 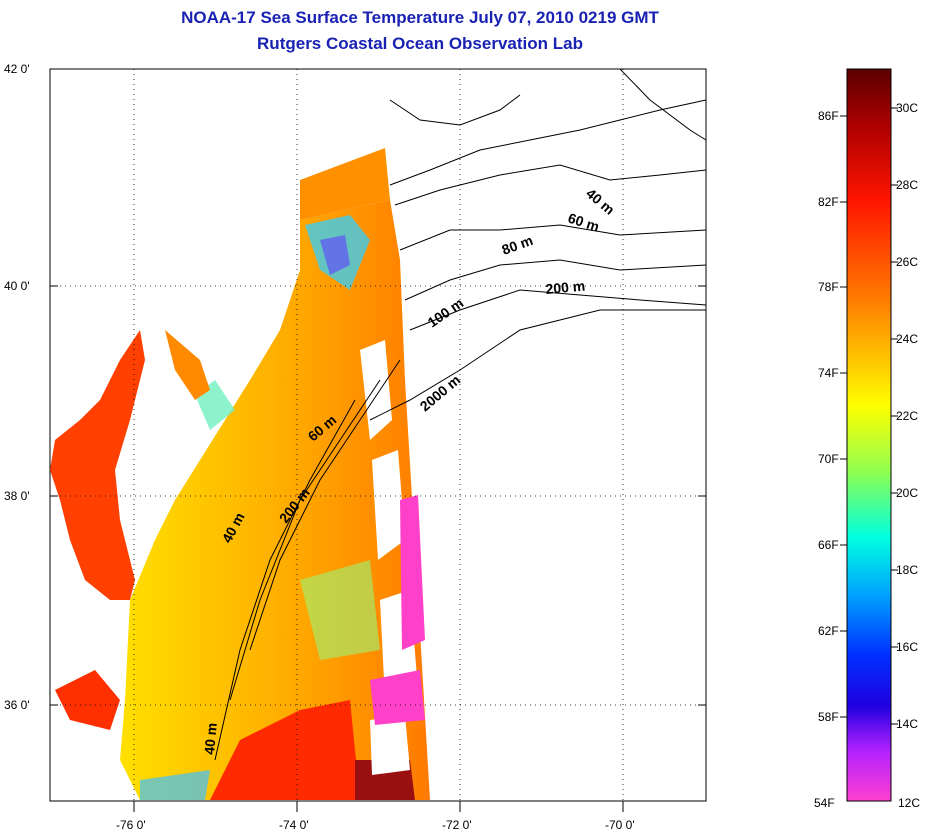 What do you see at coordinates (210, 738) in the screenshot?
I see `contour-label: 40 m` at bounding box center [210, 738].